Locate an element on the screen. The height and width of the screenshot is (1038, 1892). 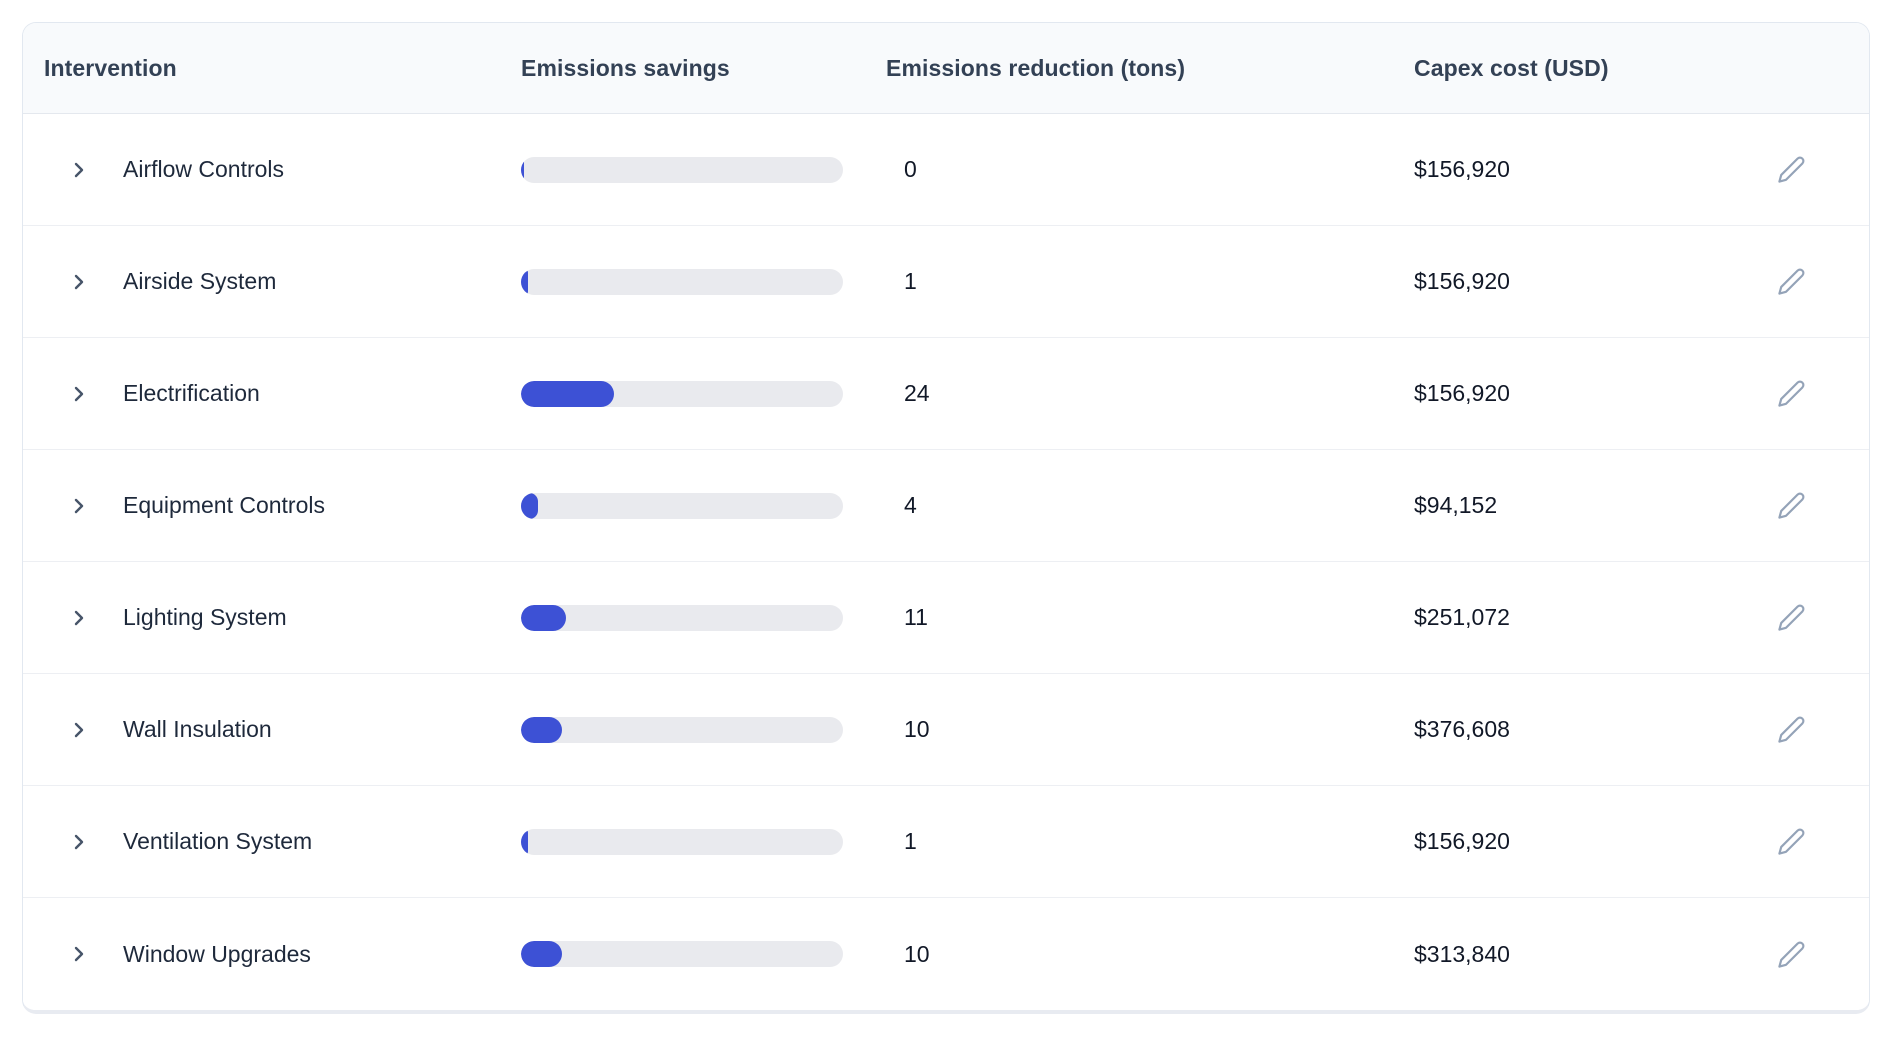
column-header-emissions-savings: Emissions savings is located at coordinates (625, 67).